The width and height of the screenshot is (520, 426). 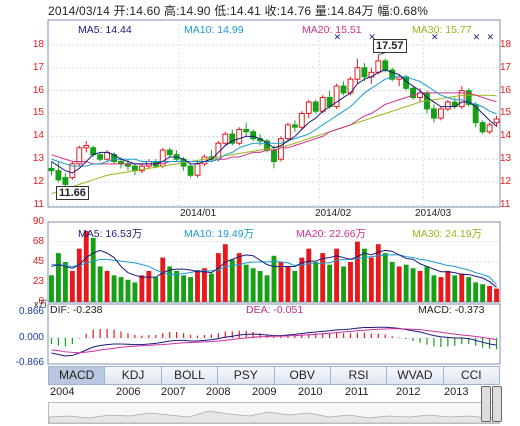 What do you see at coordinates (41, 301) in the screenshot?
I see `volume-y-tick: 0` at bounding box center [41, 301].